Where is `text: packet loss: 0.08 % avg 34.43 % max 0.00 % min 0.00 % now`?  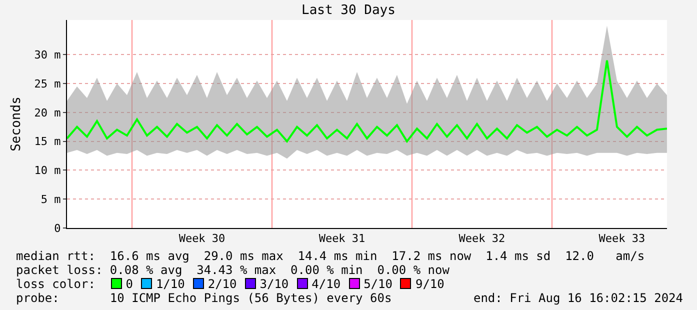
text: packet loss: 0.08 % avg 34.43 % max 0.00 % min 0.00 % now is located at coordinates (233, 270).